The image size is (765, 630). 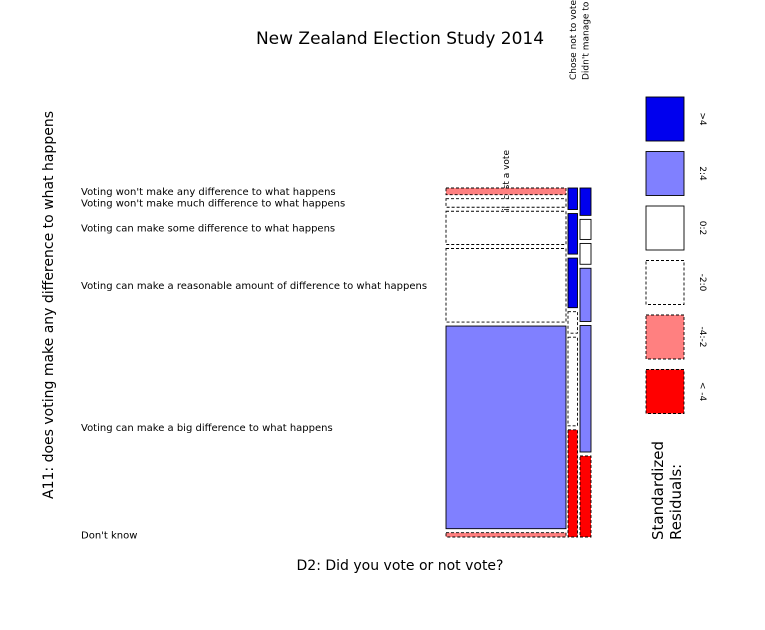 What do you see at coordinates (702, 119) in the screenshot?
I see `legend-label: >4` at bounding box center [702, 119].